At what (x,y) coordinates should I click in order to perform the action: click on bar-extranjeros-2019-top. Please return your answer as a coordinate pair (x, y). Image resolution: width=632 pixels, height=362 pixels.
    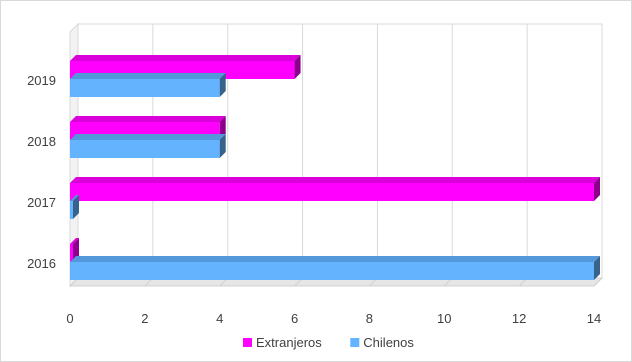
    Looking at the image, I should click on (185, 58).